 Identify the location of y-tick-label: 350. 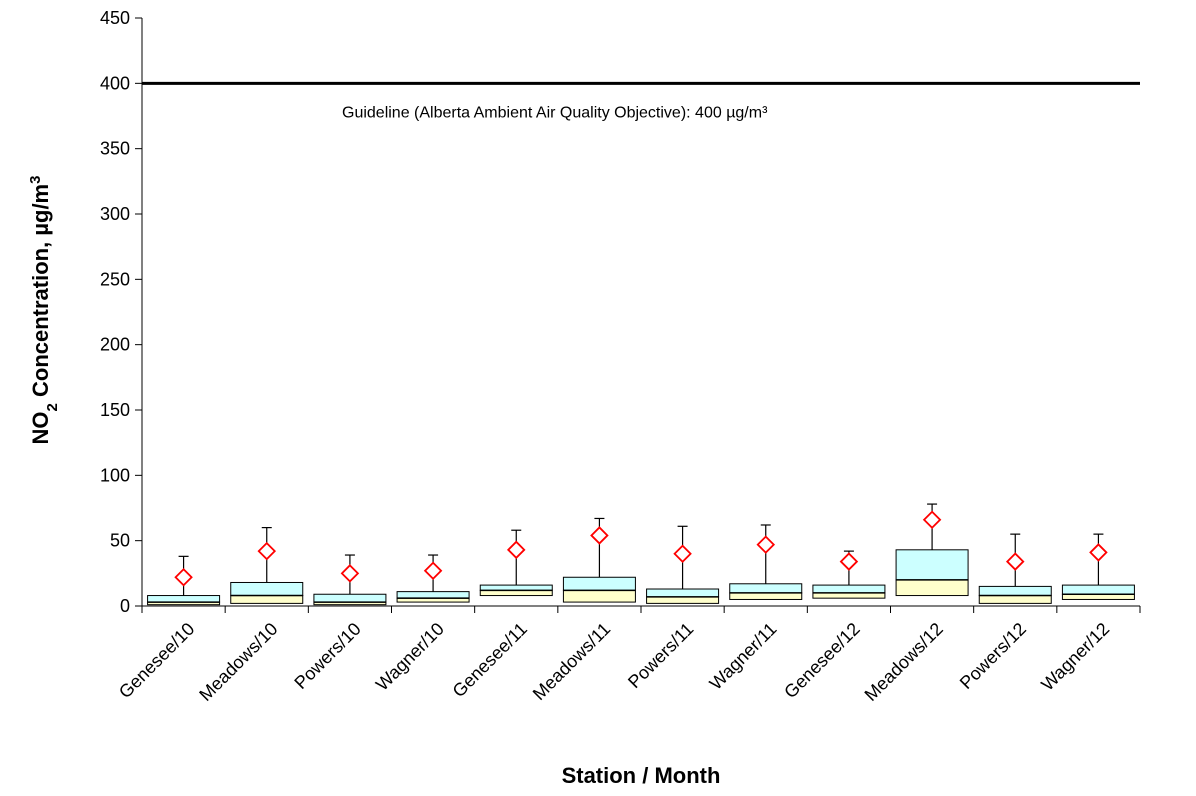
(115, 149).